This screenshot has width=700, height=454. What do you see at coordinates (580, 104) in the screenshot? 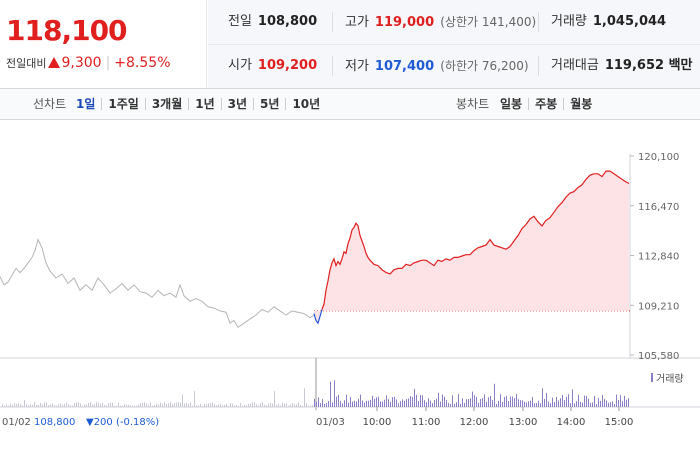
I see `candle-tab-monthly: 월봉` at bounding box center [580, 104].